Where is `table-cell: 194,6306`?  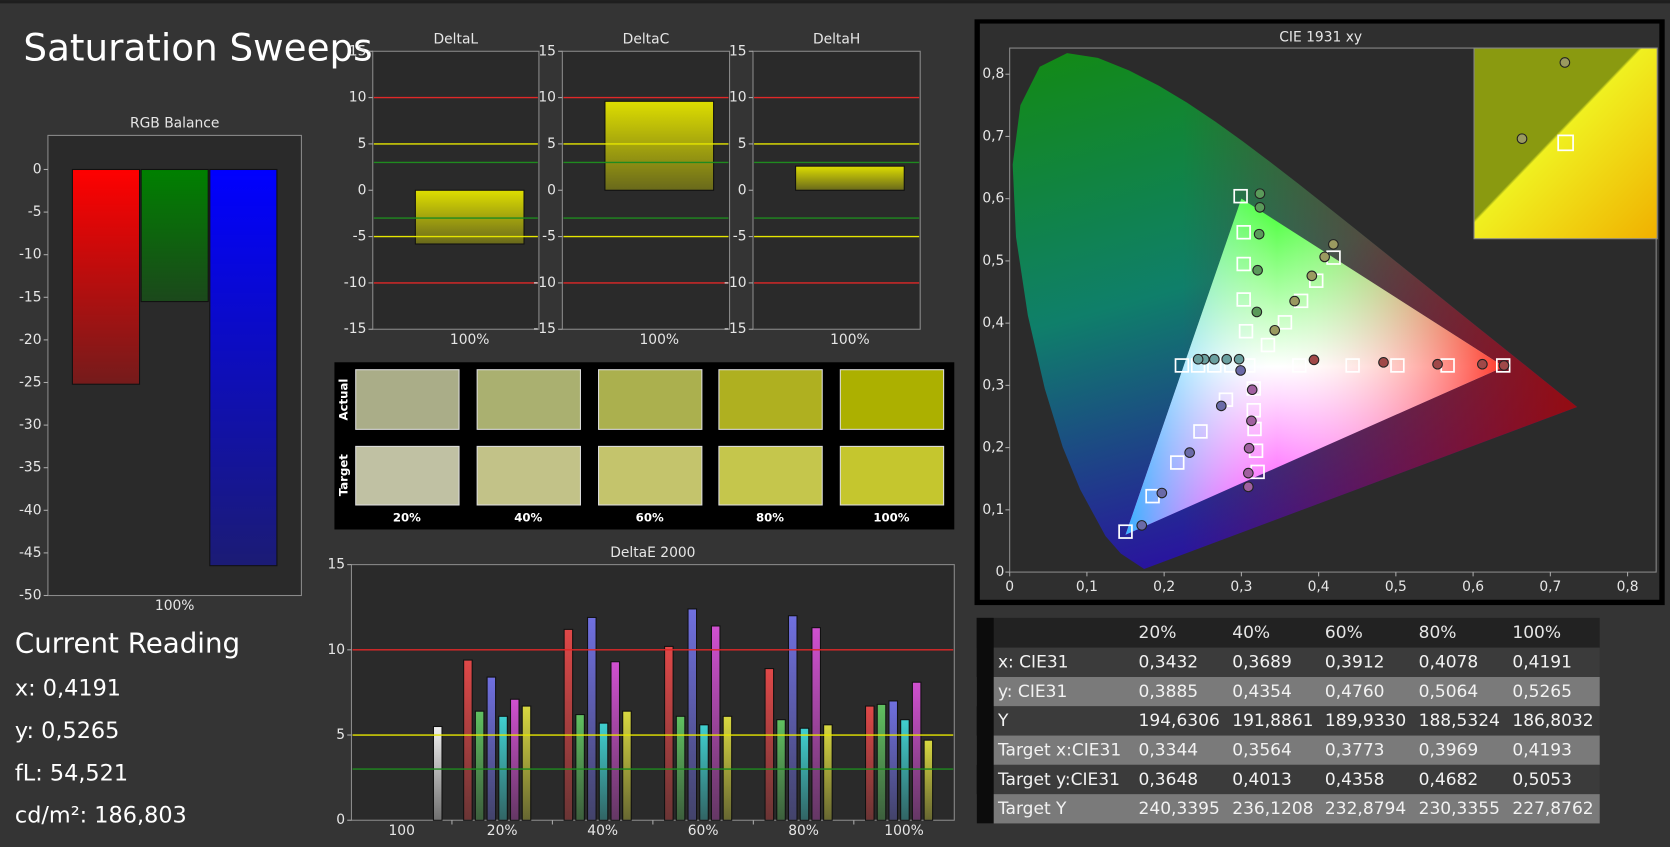 table-cell: 194,6306 is located at coordinates (1179, 721).